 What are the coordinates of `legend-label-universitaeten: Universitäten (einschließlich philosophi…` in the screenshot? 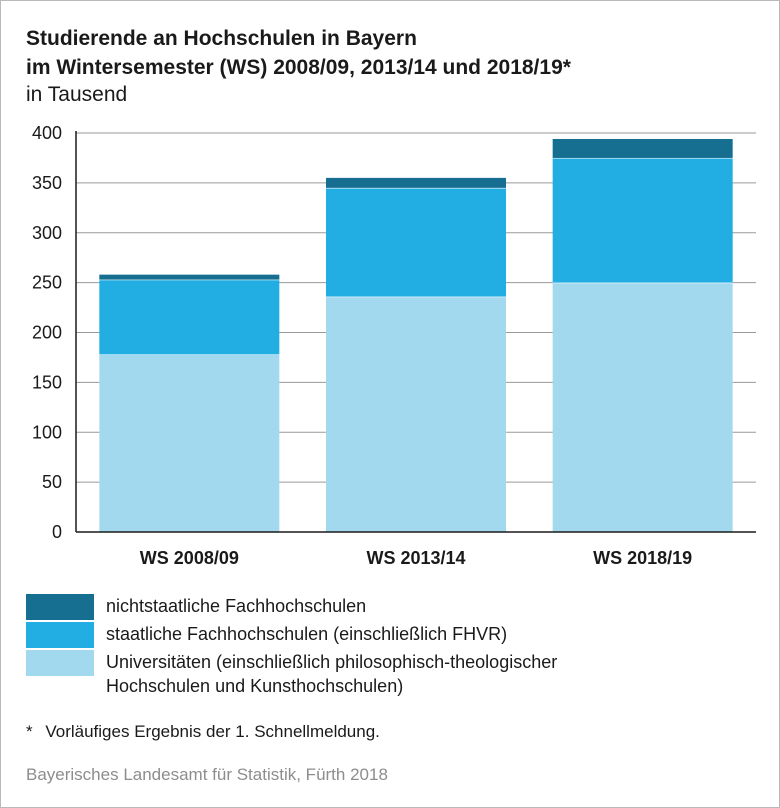 It's located at (332, 674).